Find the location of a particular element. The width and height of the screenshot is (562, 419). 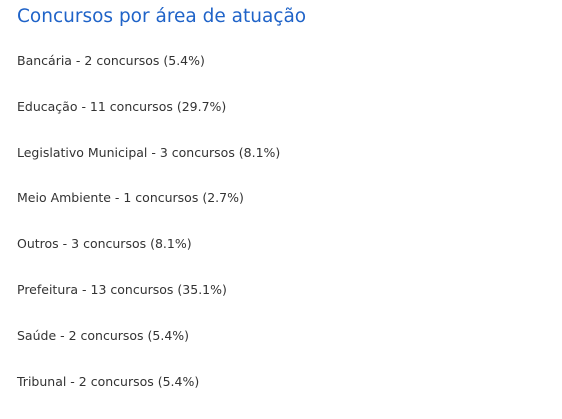

list-item-tribunal: Tribunal - 2 concursos (5.4%) is located at coordinates (108, 381).